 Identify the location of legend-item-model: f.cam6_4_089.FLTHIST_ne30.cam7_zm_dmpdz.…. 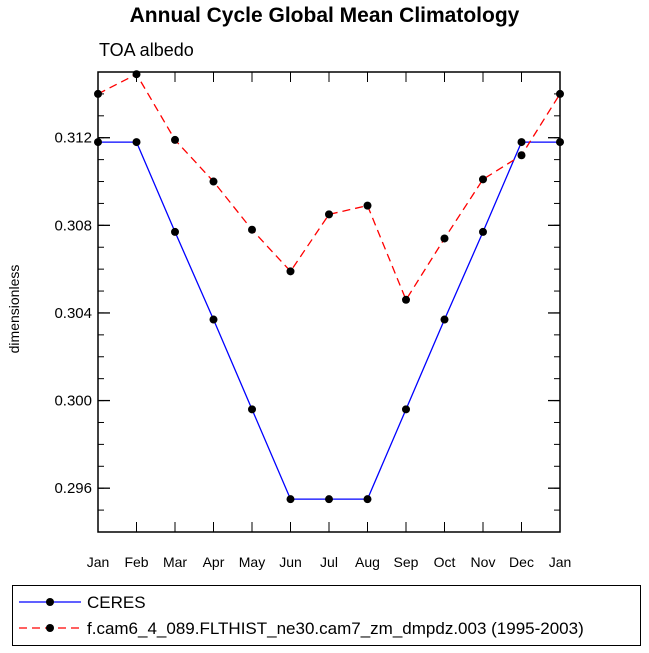
(327, 628).